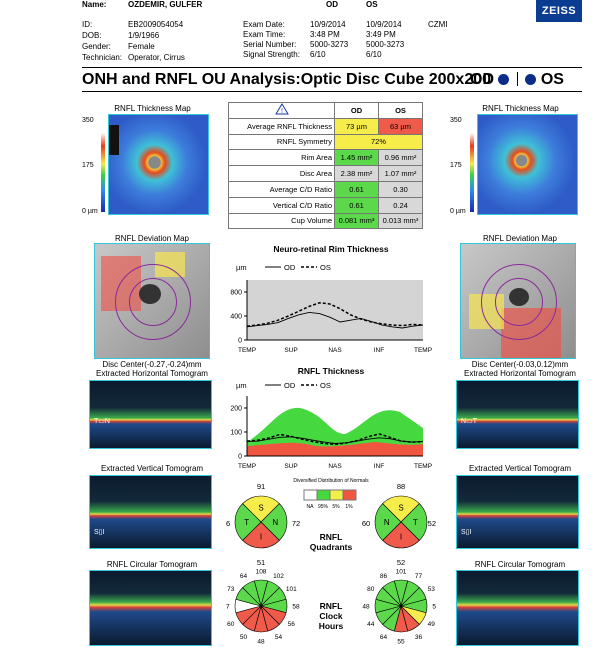 Image resolution: width=605 pixels, height=650 pixels. What do you see at coordinates (332, 67) in the screenshot?
I see `title-rule-top` at bounding box center [332, 67].